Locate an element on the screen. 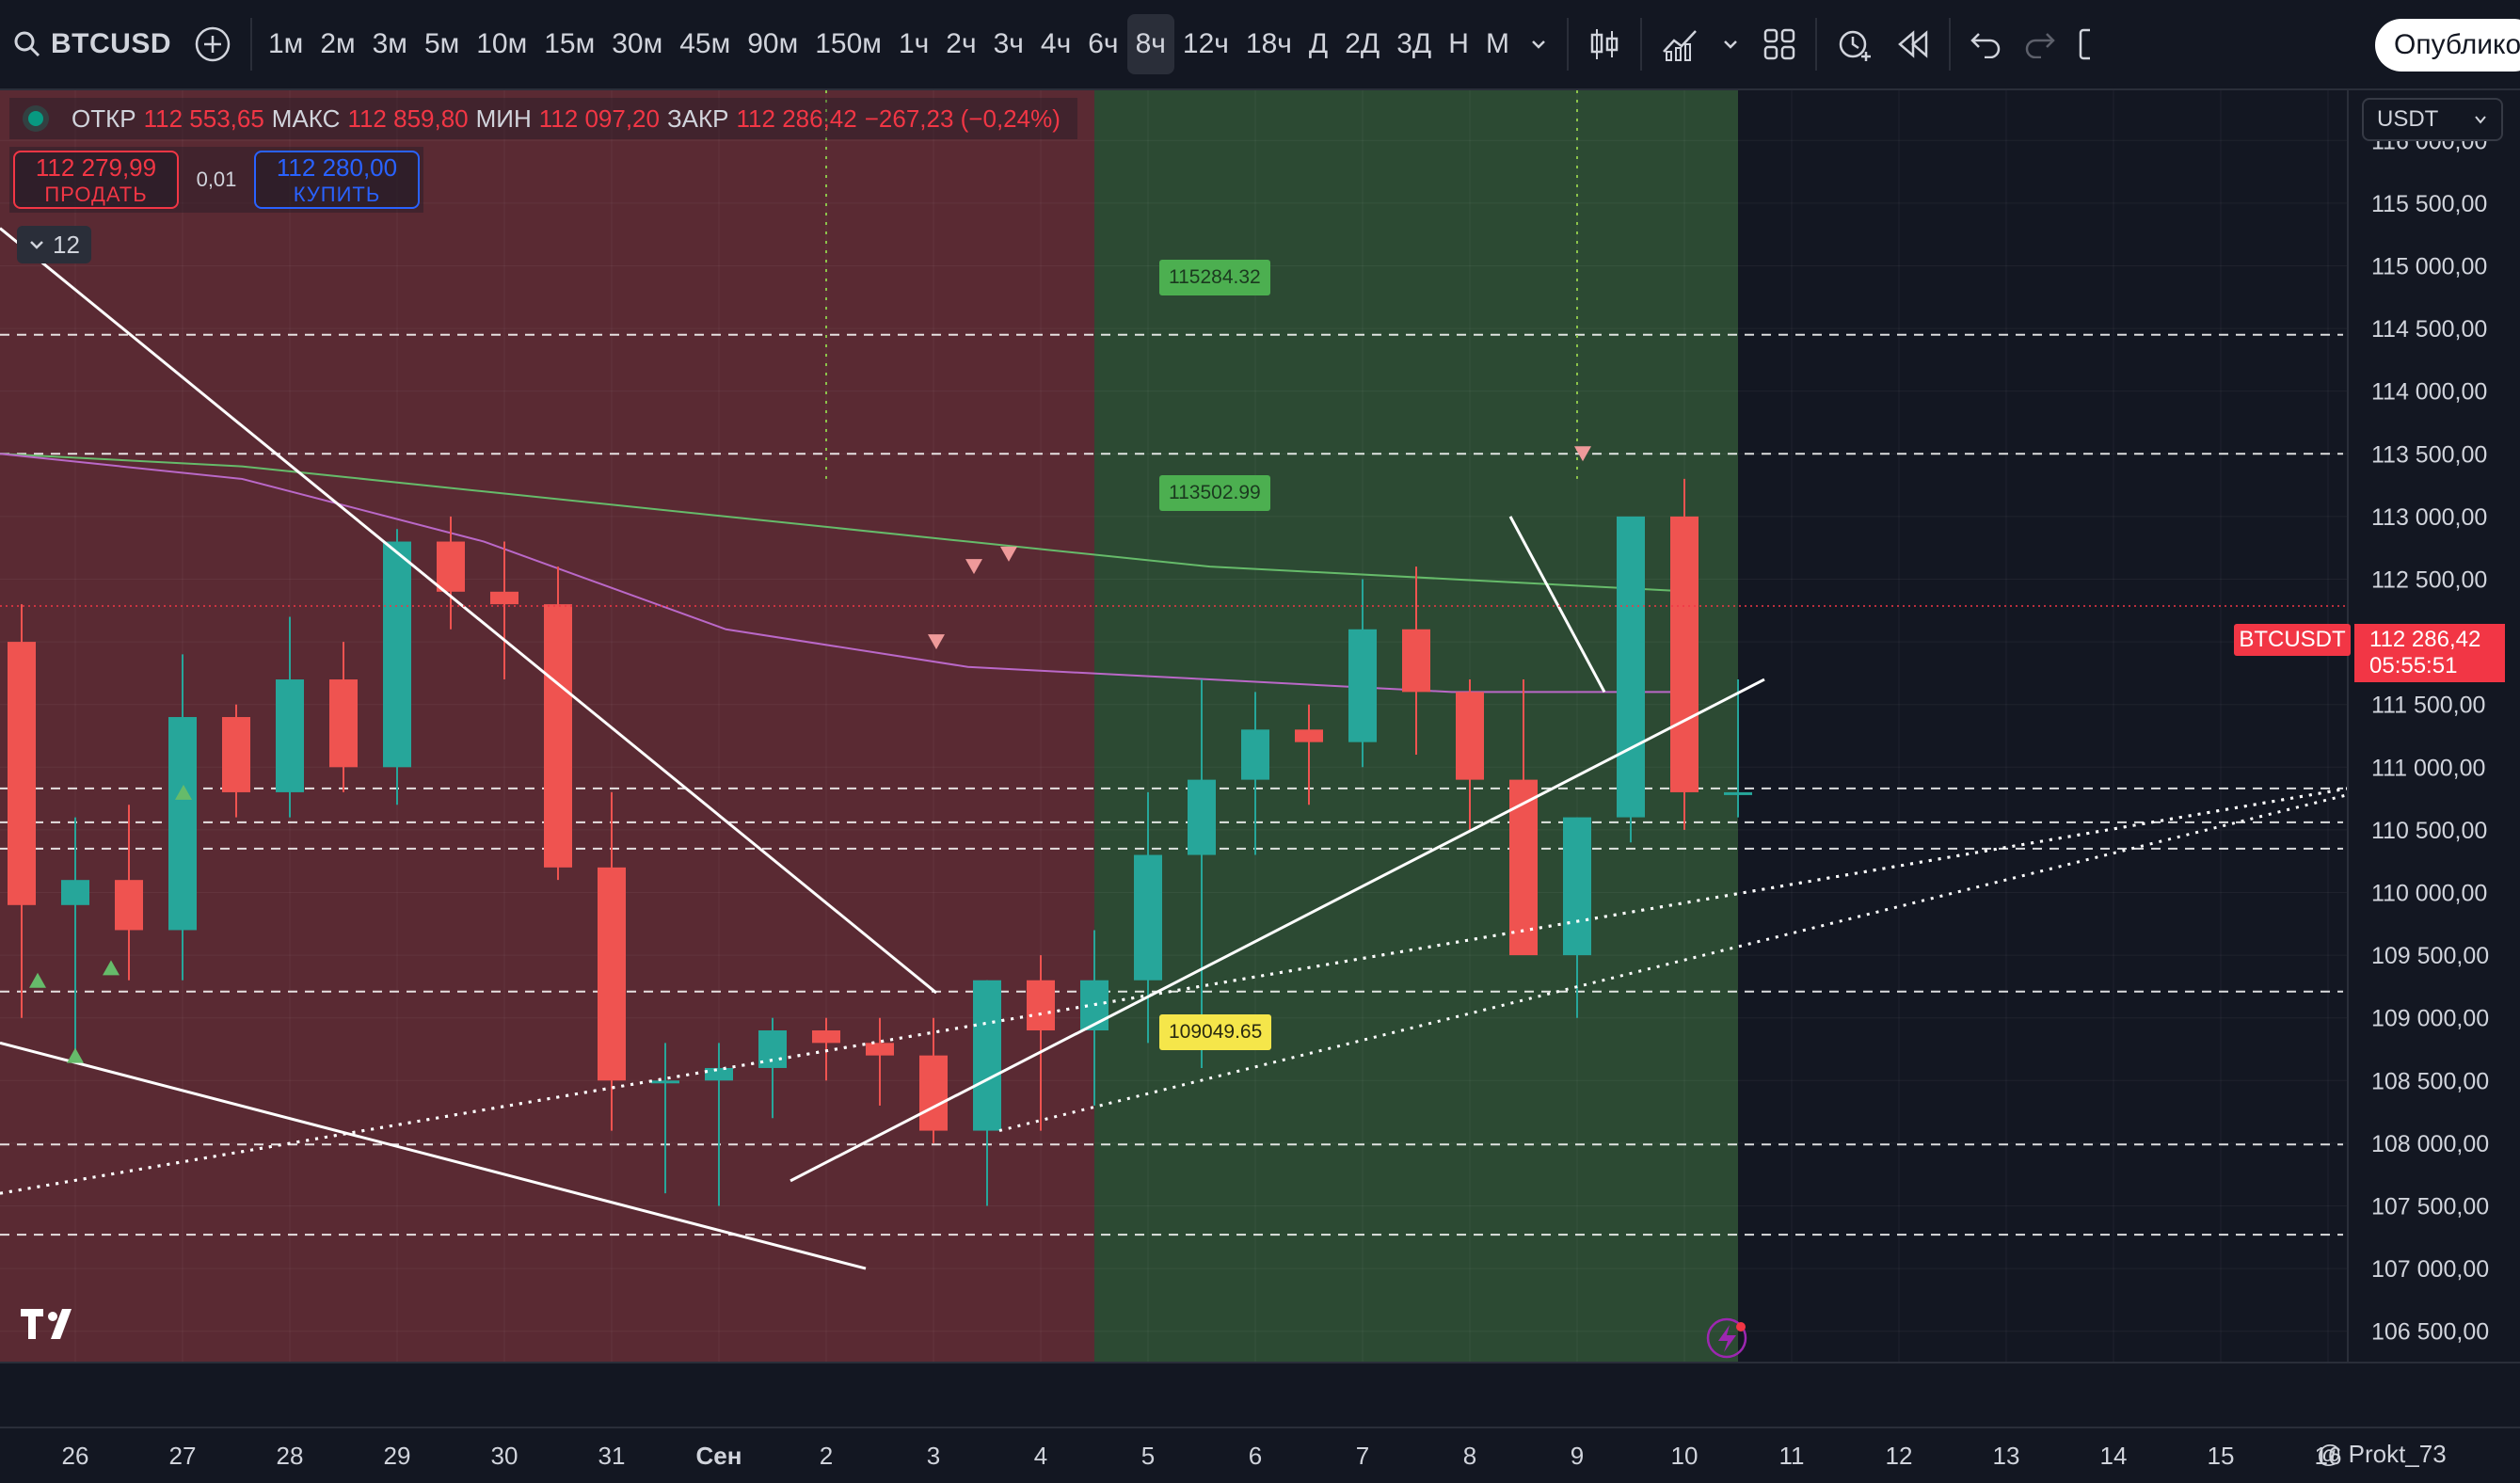  alarm-clock-icon is located at coordinates (1855, 45).